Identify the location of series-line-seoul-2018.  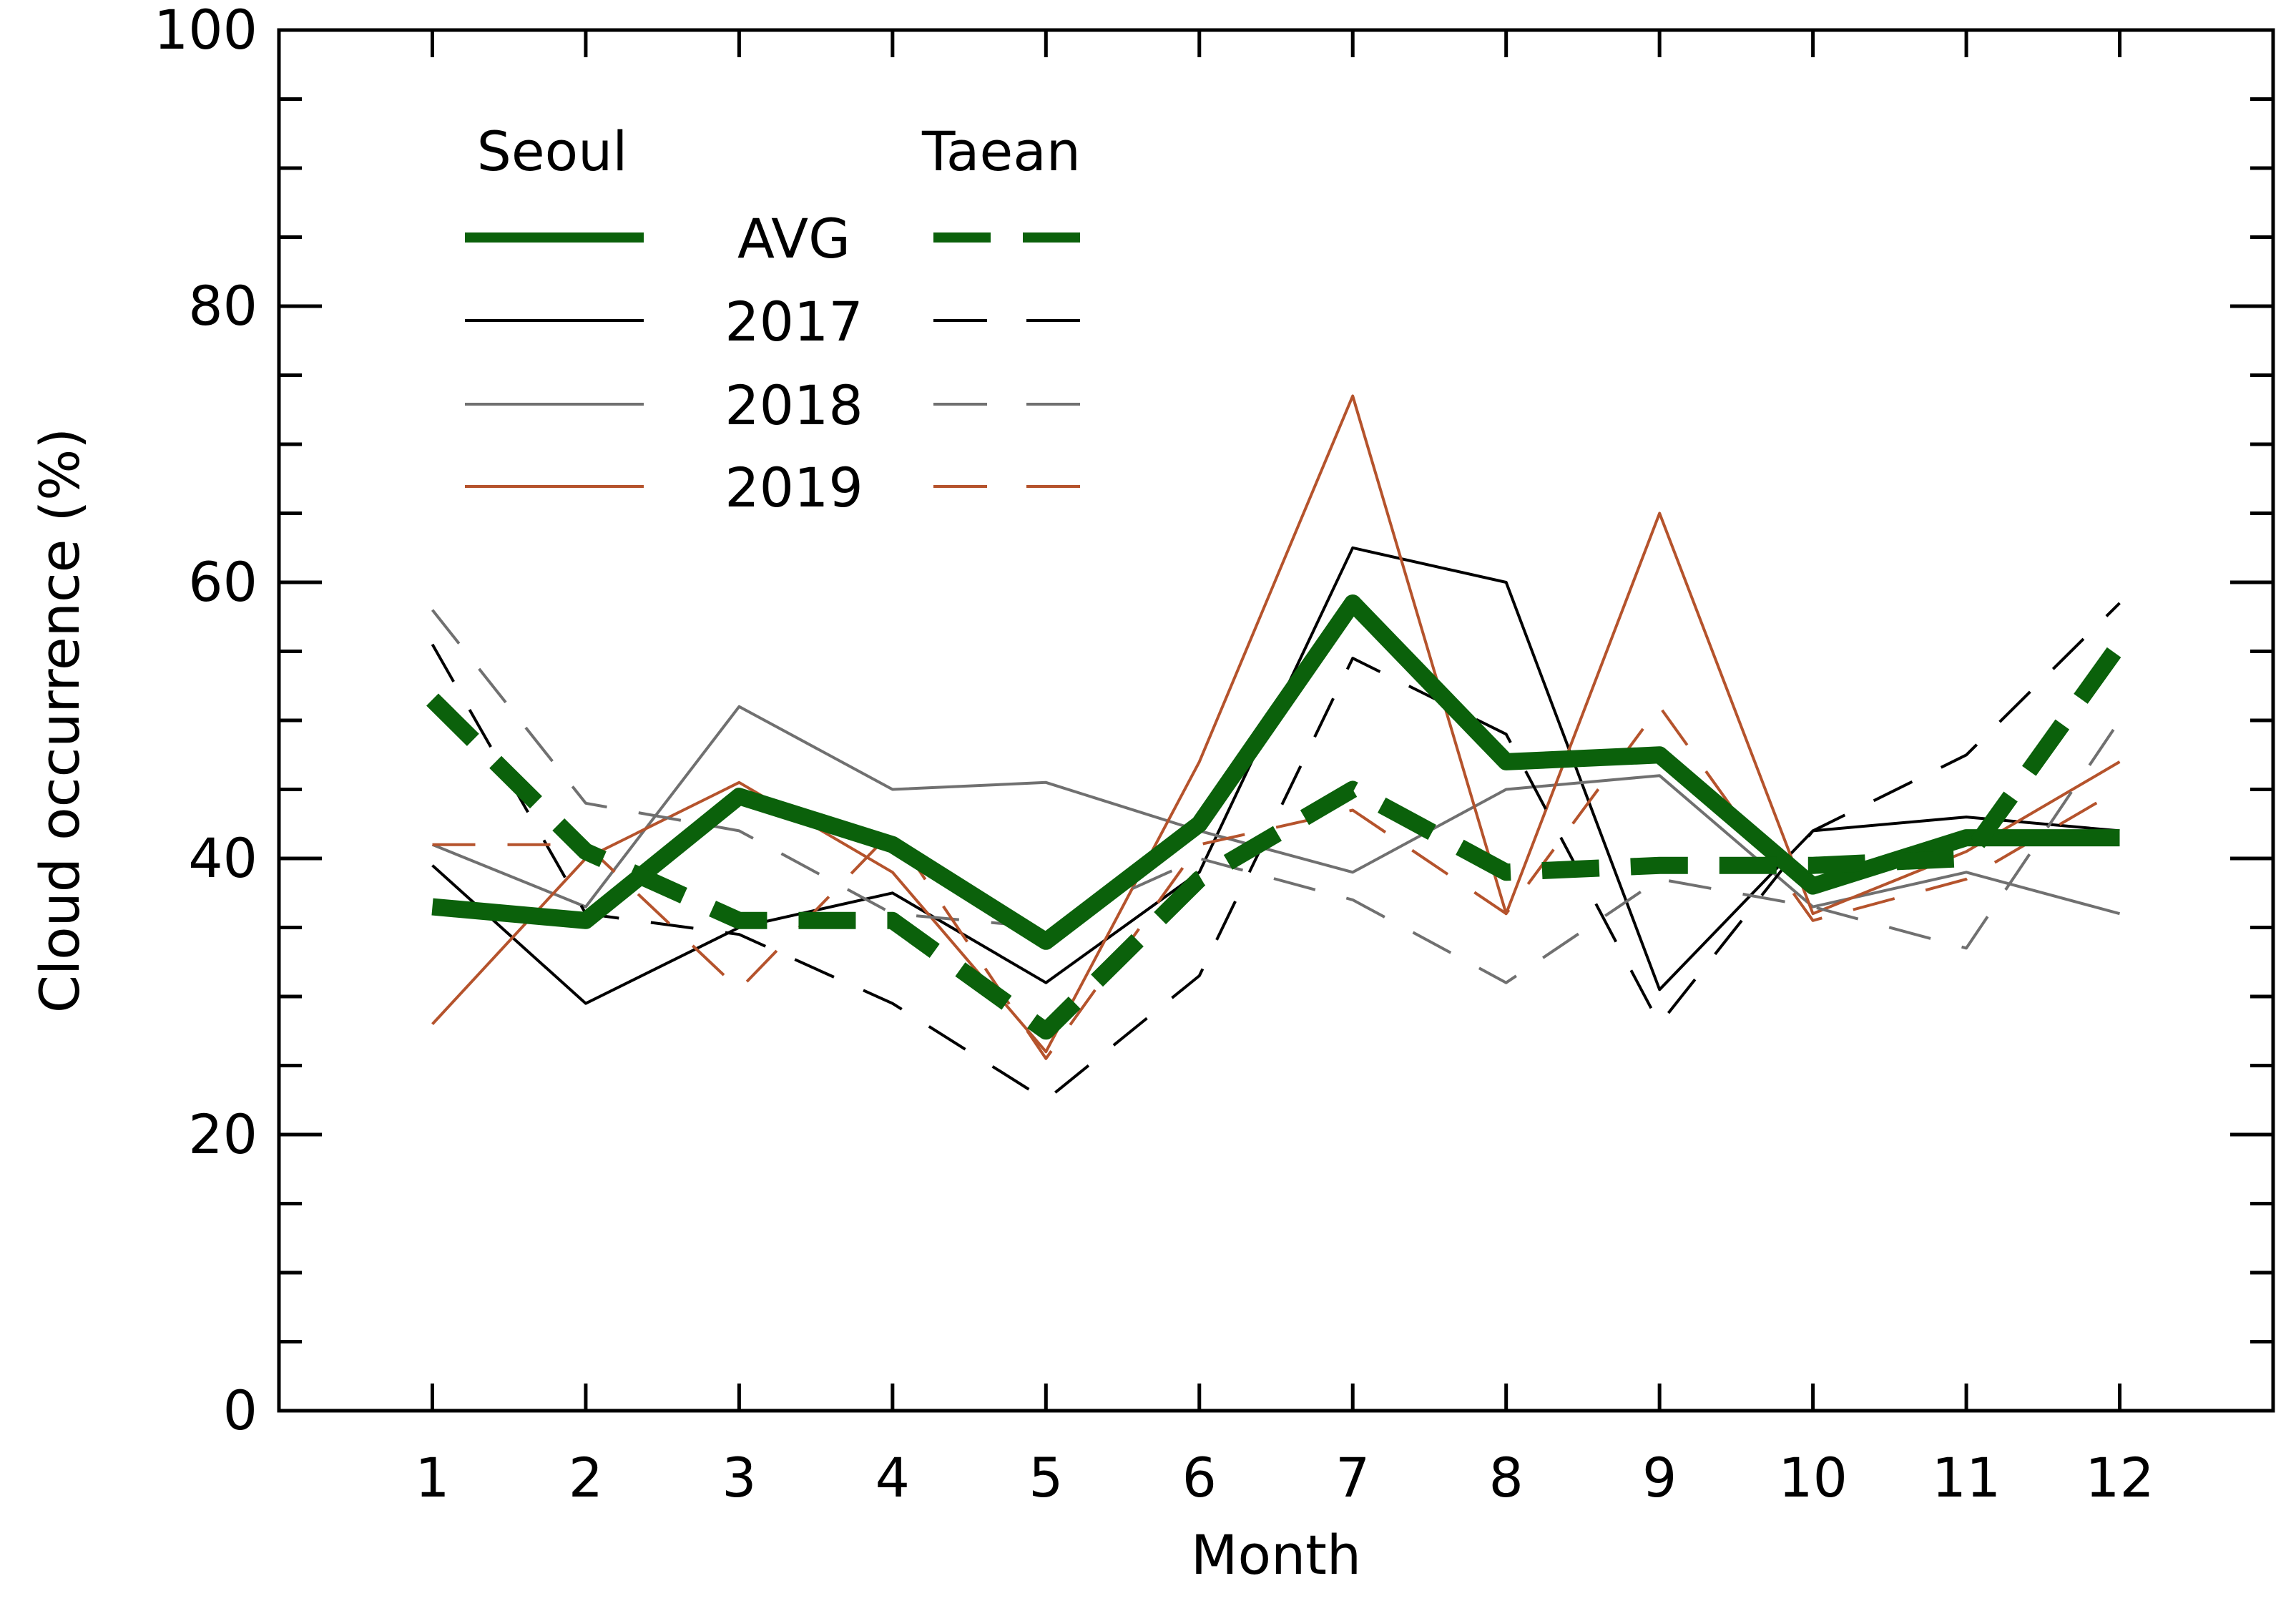
(1276, 810).